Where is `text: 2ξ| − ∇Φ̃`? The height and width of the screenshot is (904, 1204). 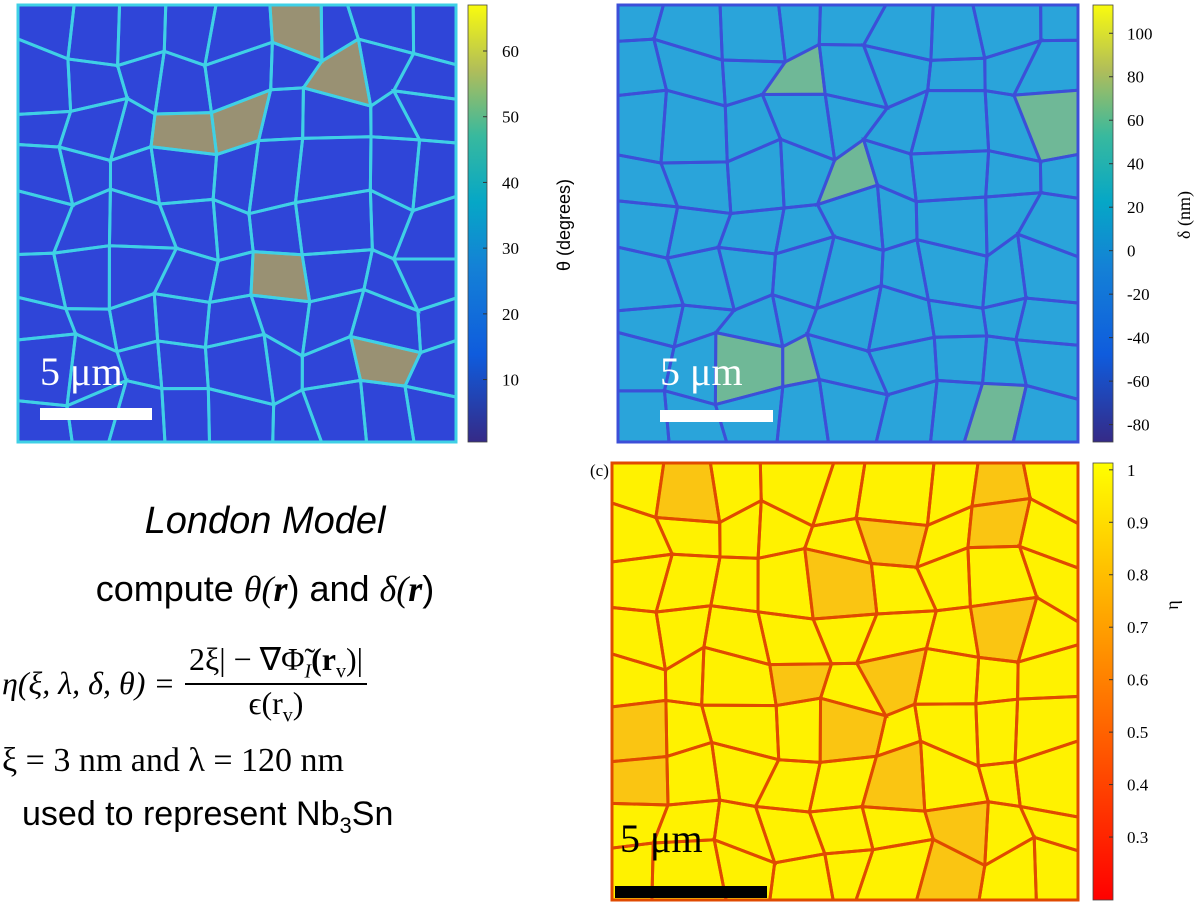 text: 2ξ| − ∇Φ̃ is located at coordinates (246, 659).